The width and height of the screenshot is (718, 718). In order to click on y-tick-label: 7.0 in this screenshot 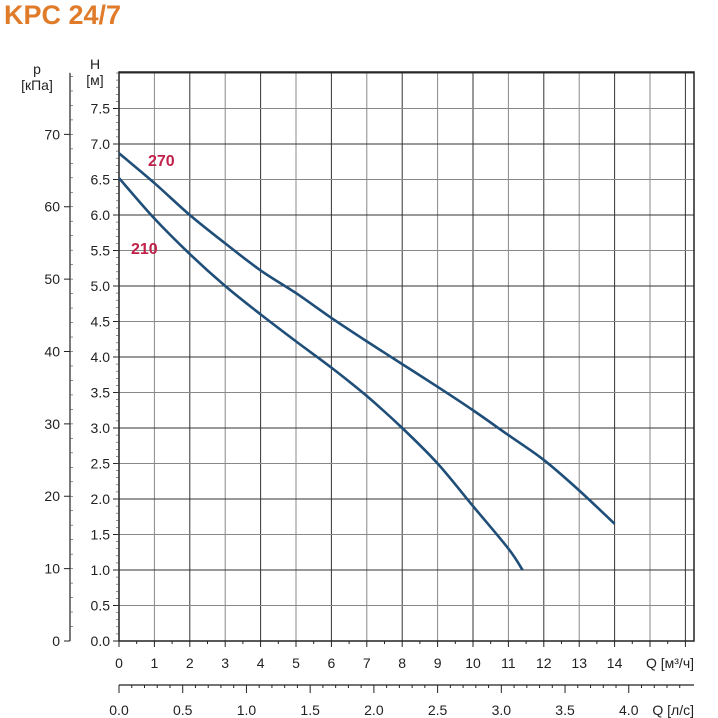, I will do `click(101, 144)`.